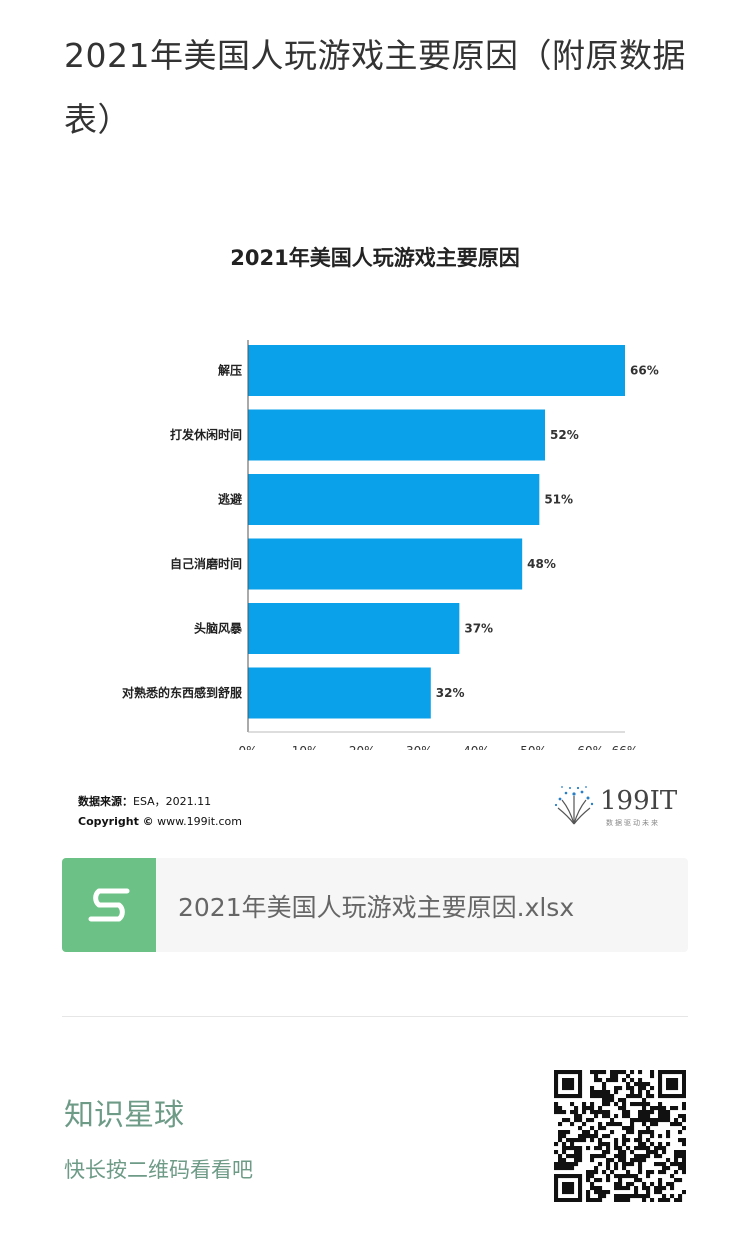 This screenshot has width=750, height=1256. Describe the element at coordinates (200, 821) in the screenshot. I see `copyright-value: www.199it.com` at that location.